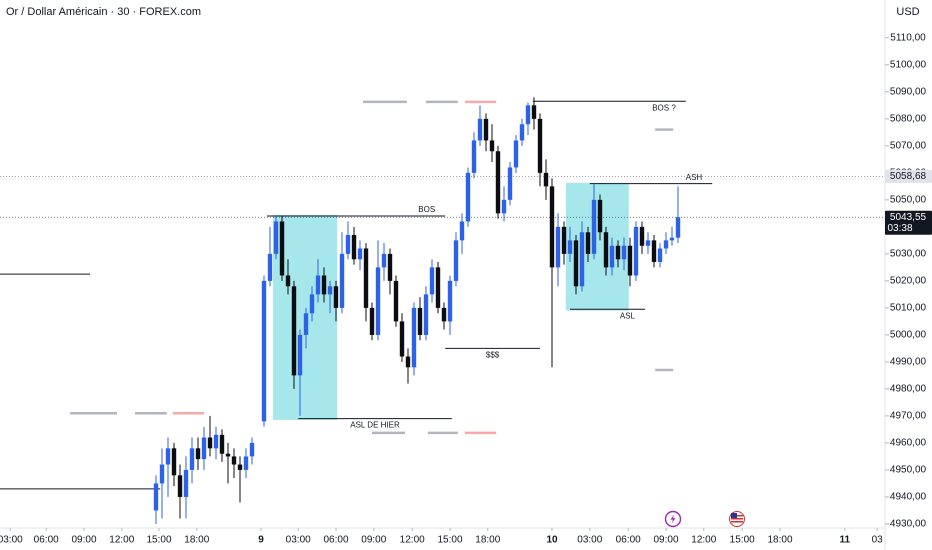  What do you see at coordinates (628, 315) in the screenshot?
I see `level-label: ASL` at bounding box center [628, 315].